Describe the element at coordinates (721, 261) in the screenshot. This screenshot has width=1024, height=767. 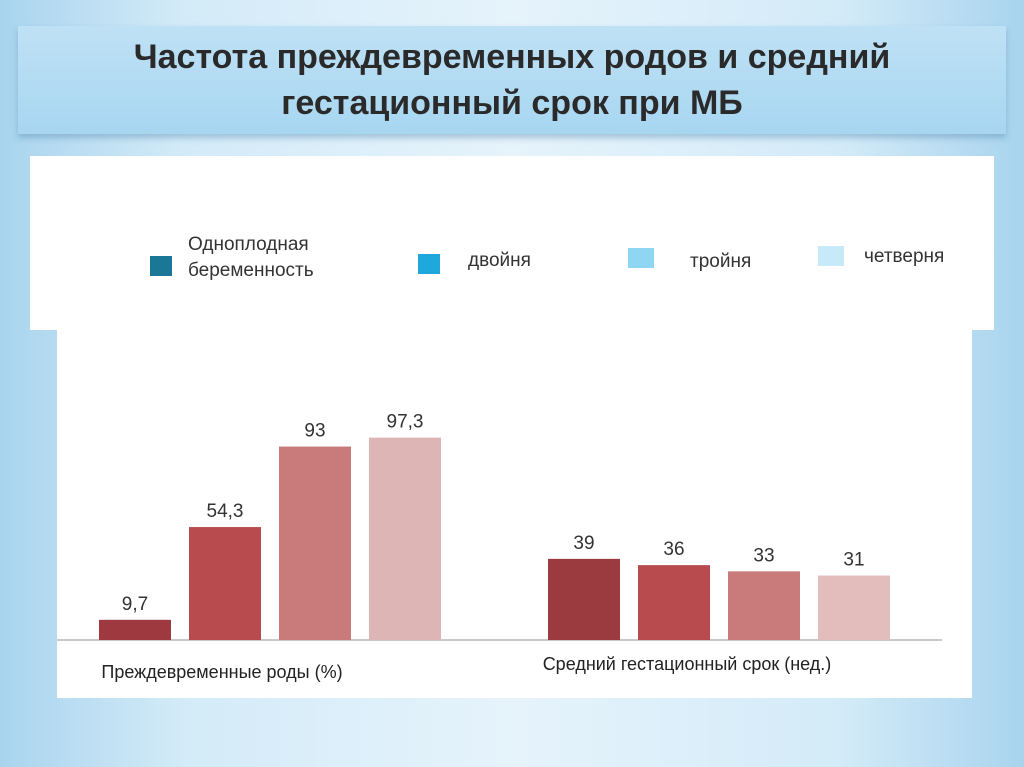
I see `legend-label-triplets: тройня` at that location.